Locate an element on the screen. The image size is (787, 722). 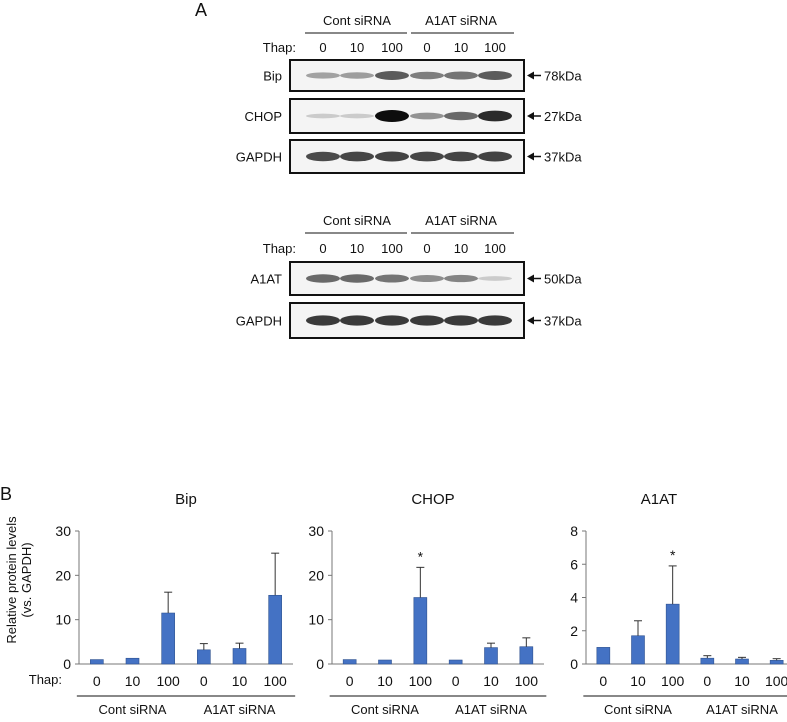
chart-title: CHOP is located at coordinates (432, 499).